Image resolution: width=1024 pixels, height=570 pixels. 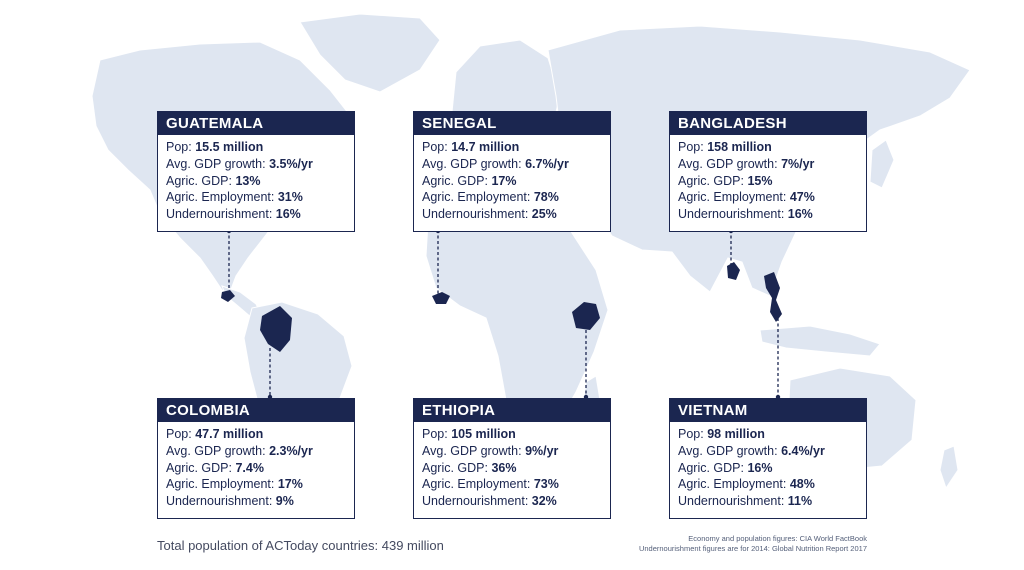 I want to click on stat-gdp-growth: Avg. GDP growth: 9%/yr, so click(x=490, y=450).